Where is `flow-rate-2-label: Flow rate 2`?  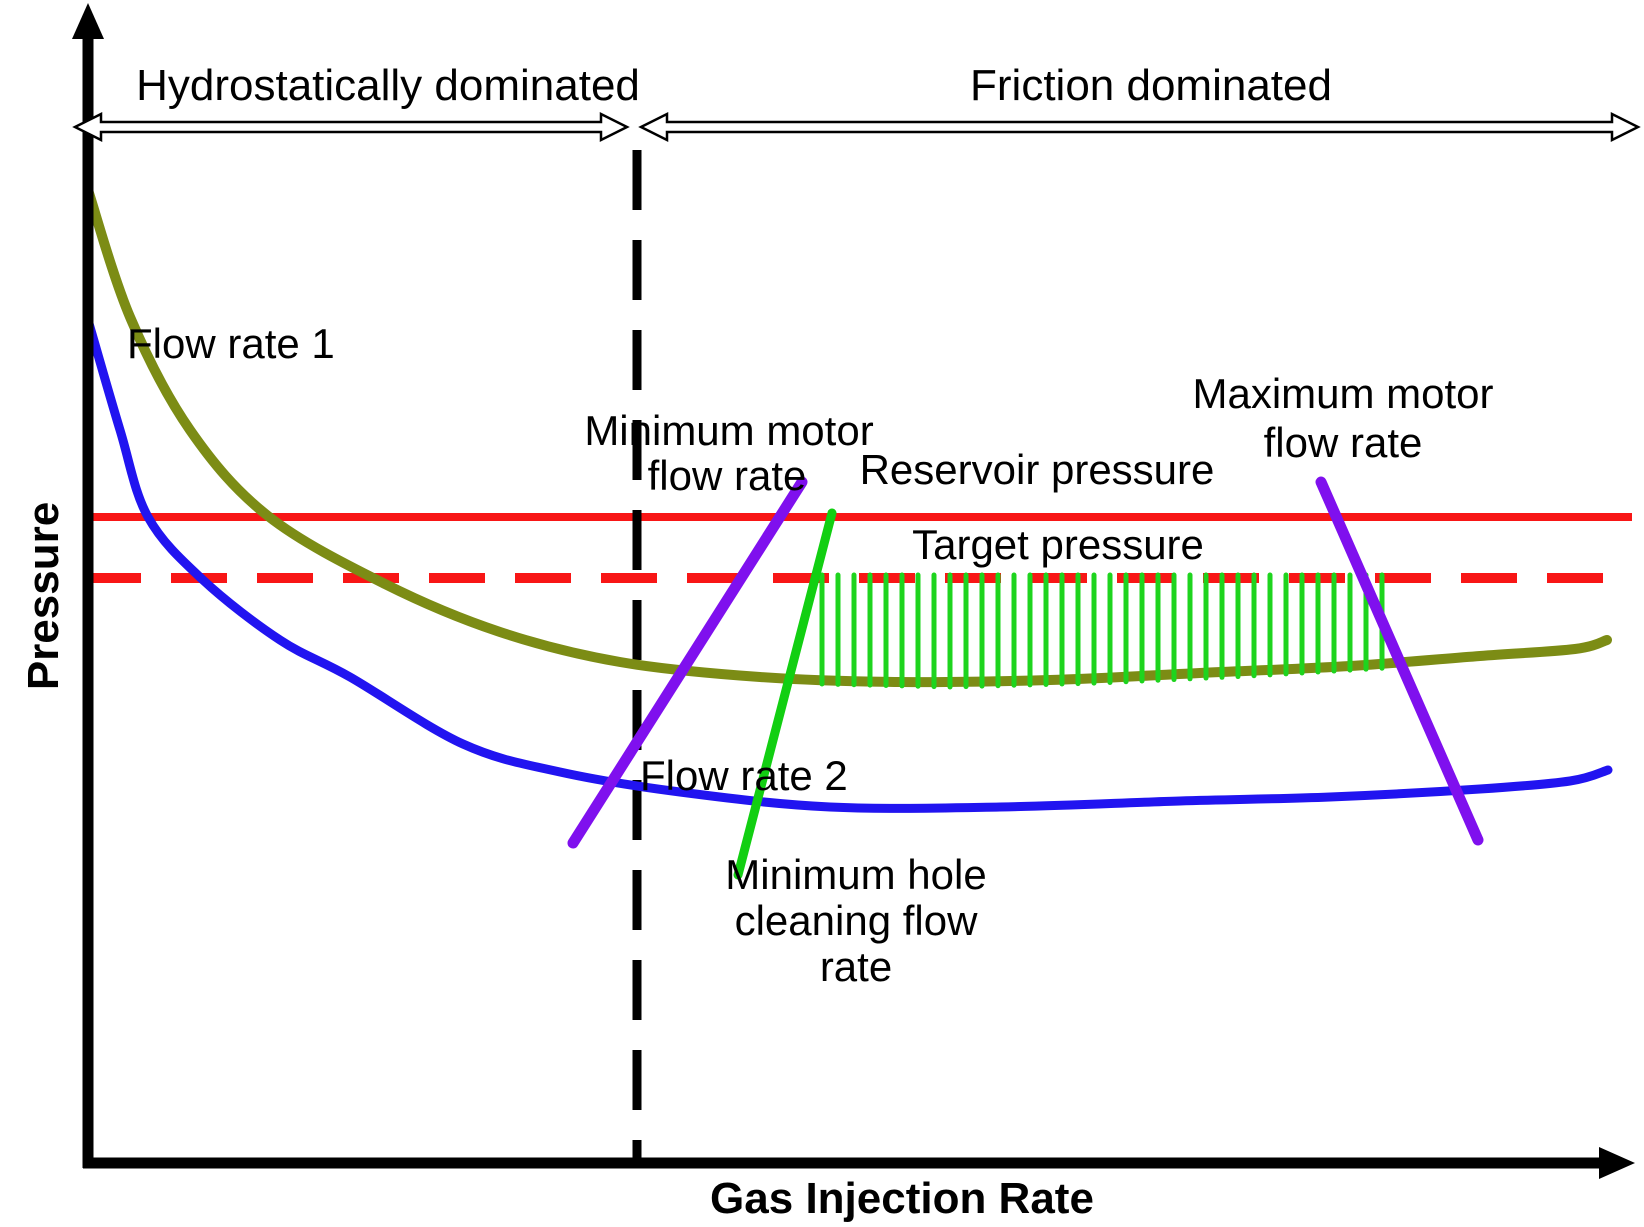
flow-rate-2-label: Flow rate 2 is located at coordinates (744, 775).